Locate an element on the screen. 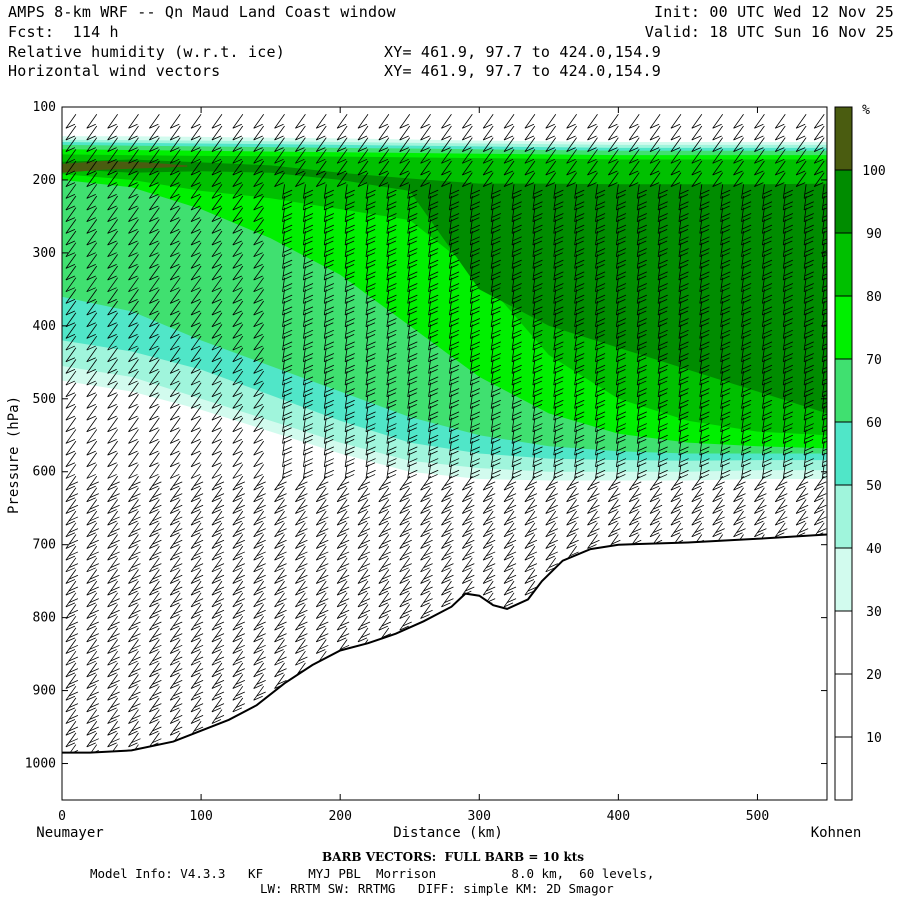 This screenshot has width=900, height=900. colorbar-tick-label: 70 is located at coordinates (874, 360).